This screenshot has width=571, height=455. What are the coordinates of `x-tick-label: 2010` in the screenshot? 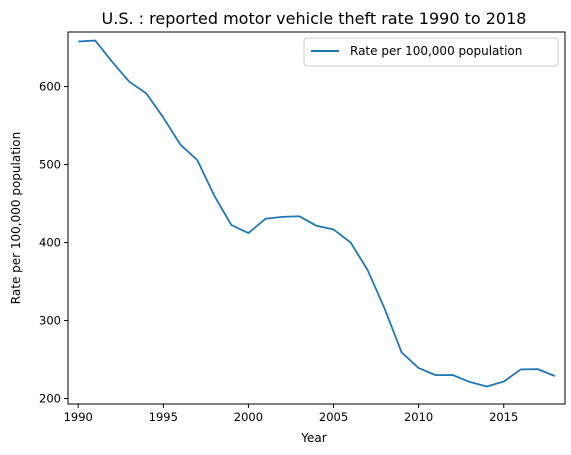 It's located at (418, 417).